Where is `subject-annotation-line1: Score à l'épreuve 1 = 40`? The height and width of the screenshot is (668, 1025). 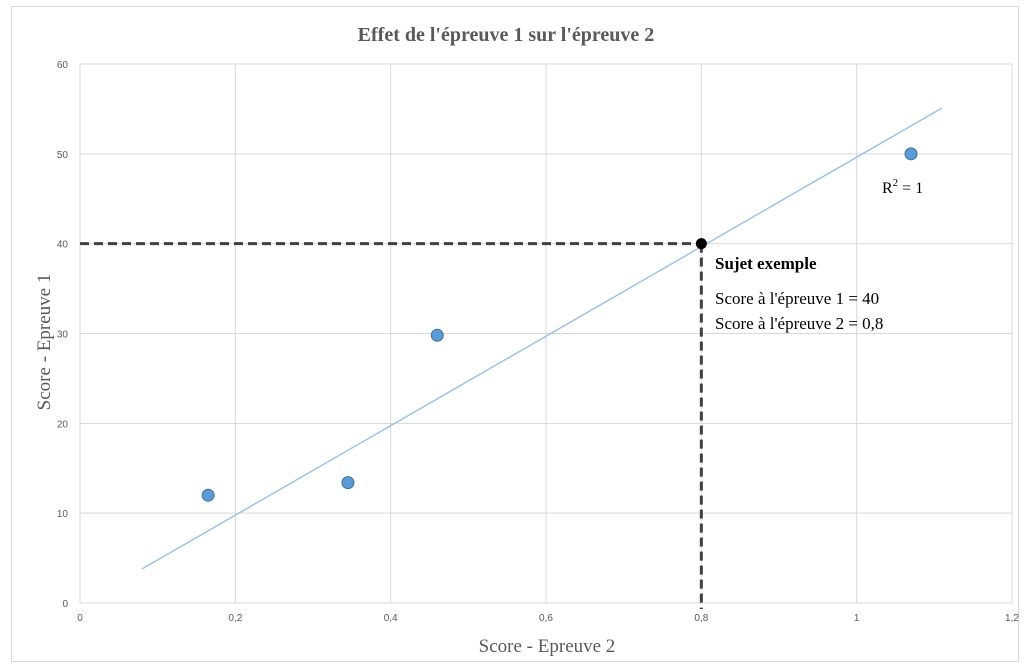
subject-annotation-line1: Score à l'épreuve 1 = 40 is located at coordinates (797, 298).